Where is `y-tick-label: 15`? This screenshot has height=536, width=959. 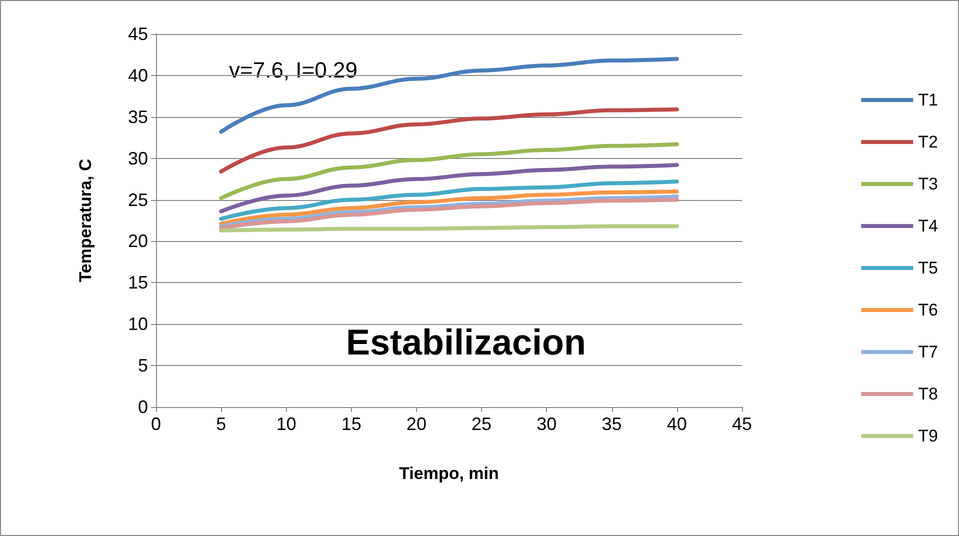
y-tick-label: 15 is located at coordinates (138, 282).